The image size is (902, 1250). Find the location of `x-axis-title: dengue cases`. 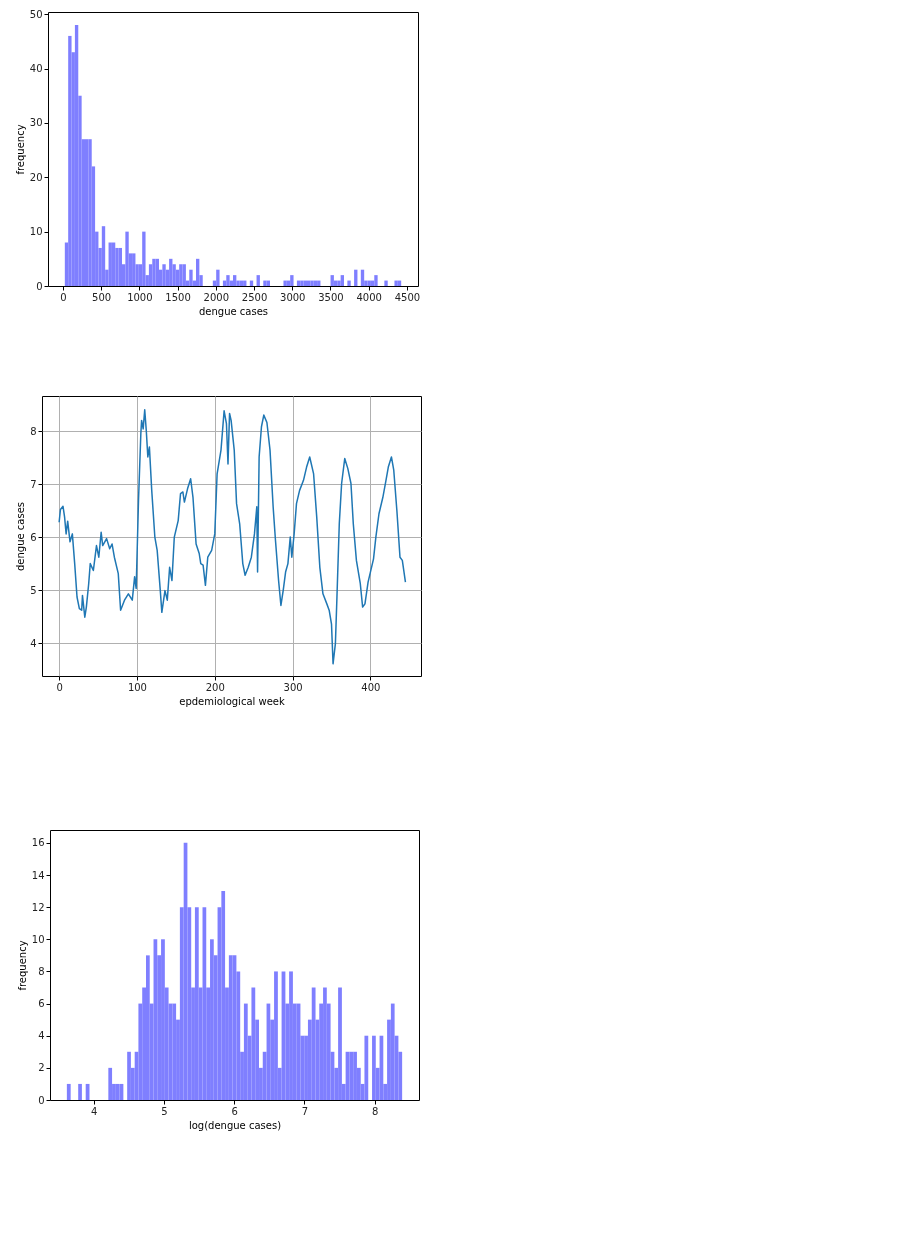

x-axis-title: dengue cases is located at coordinates (233, 311).